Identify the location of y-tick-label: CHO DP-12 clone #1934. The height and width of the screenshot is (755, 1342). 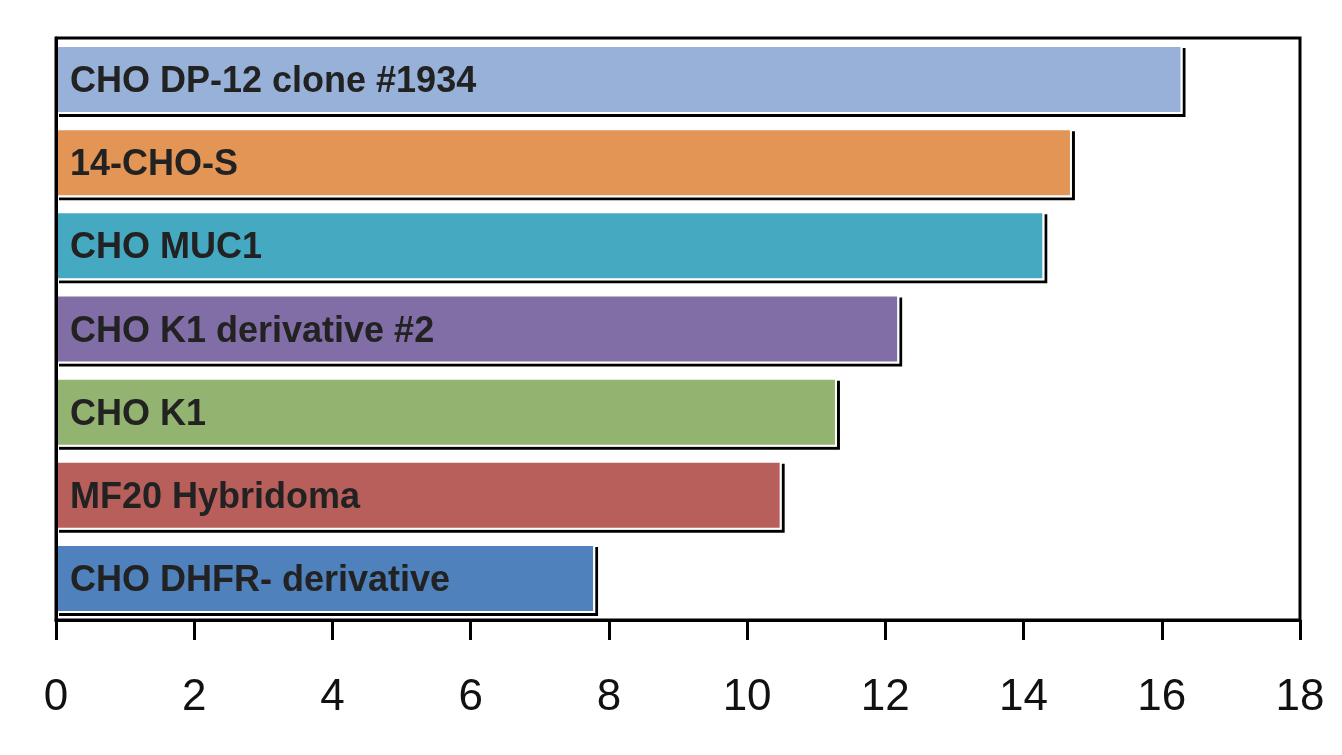
(273, 80).